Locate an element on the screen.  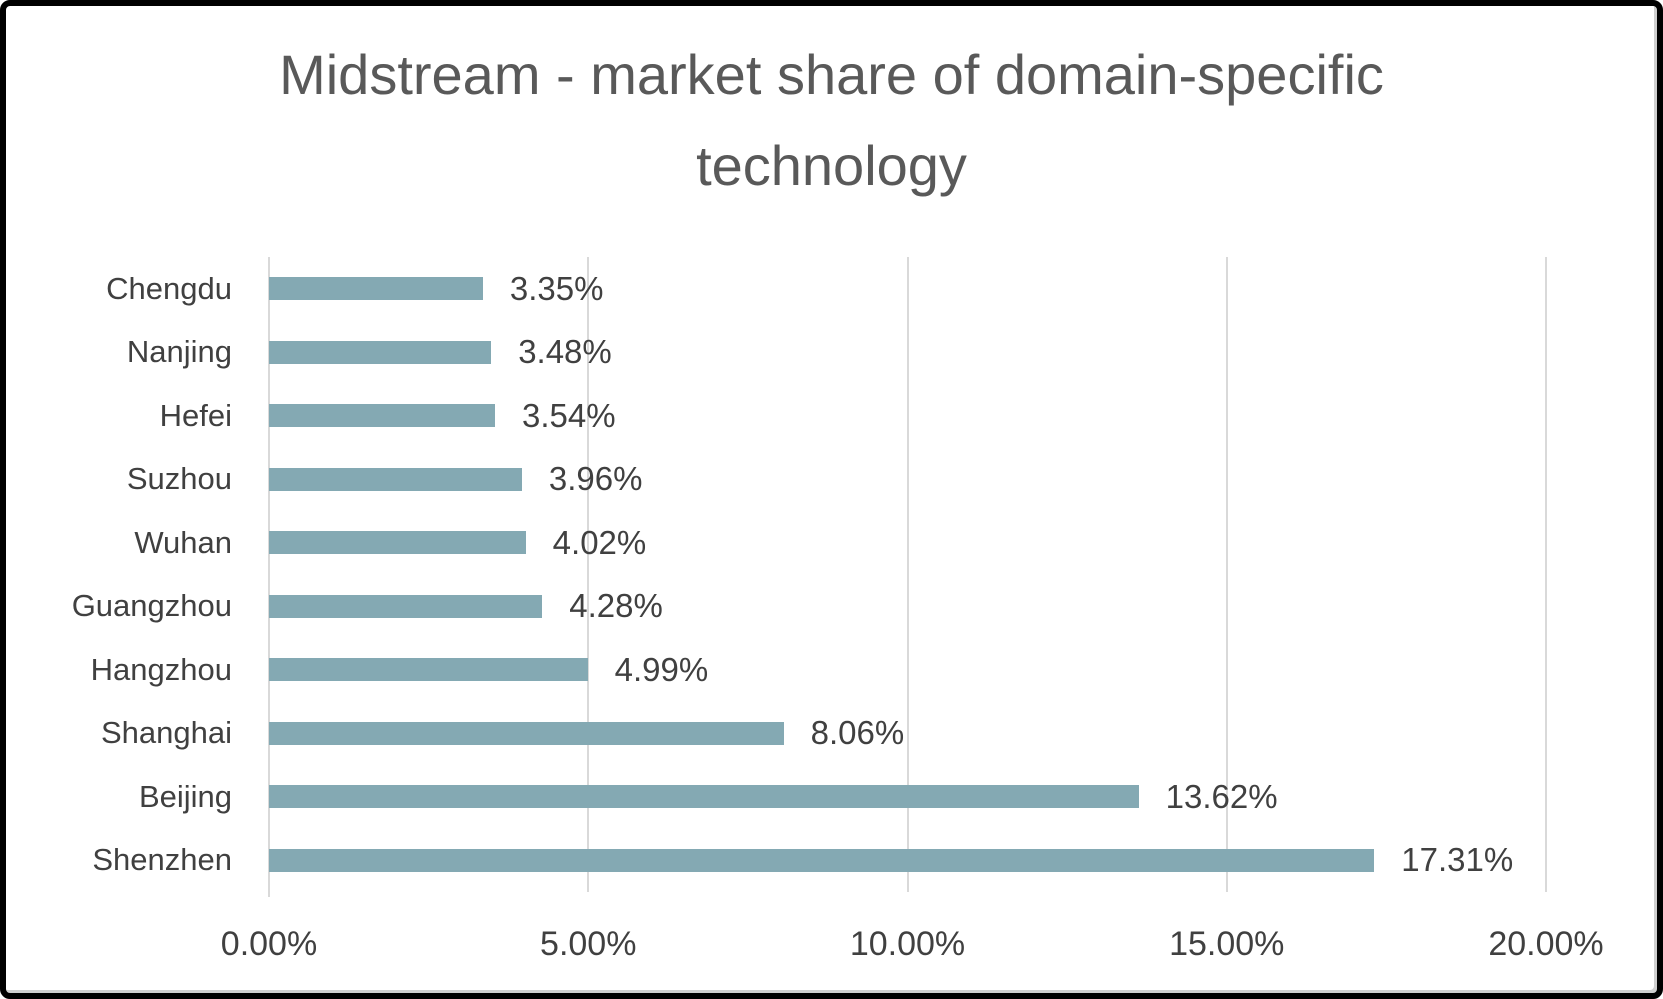
category-label: Shenzhen is located at coordinates (162, 860).